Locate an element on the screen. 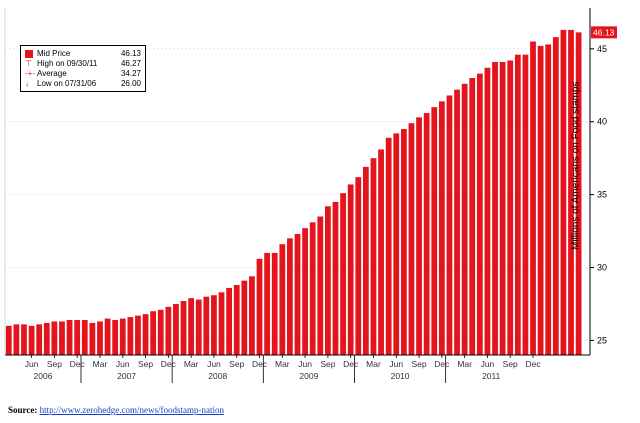 This screenshot has width=640, height=423. year-label: 2006 is located at coordinates (43, 376).